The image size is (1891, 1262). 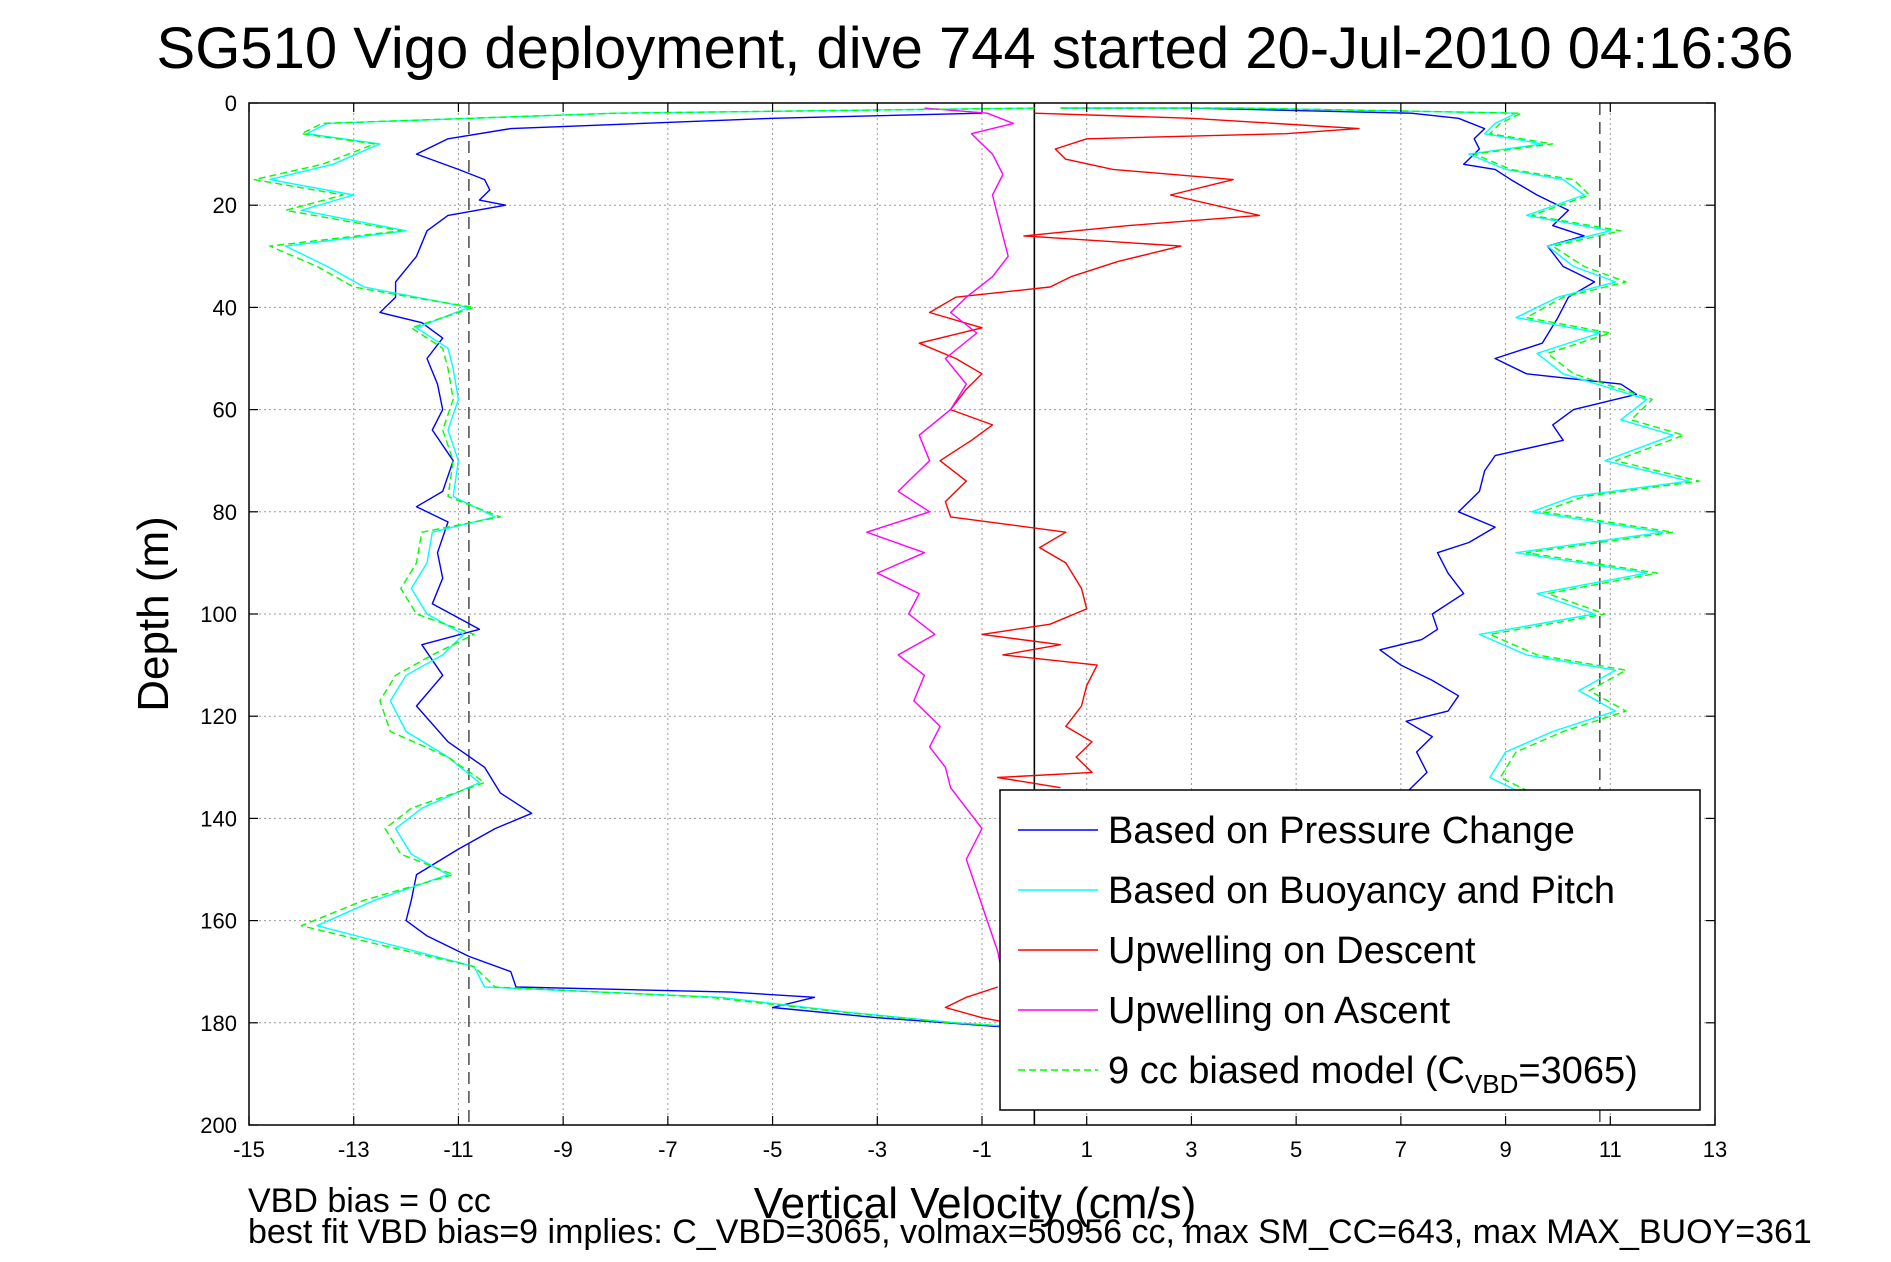 I want to click on legend-label: Upwelling on Ascent, so click(x=1279, y=1011).